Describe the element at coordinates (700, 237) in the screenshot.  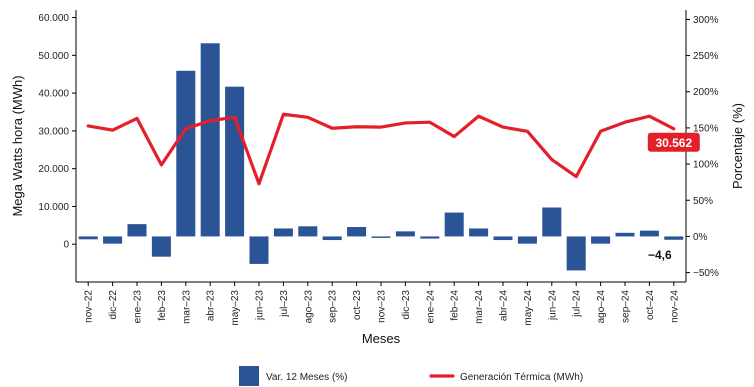
I see `right-tick-label-1: 0%` at that location.